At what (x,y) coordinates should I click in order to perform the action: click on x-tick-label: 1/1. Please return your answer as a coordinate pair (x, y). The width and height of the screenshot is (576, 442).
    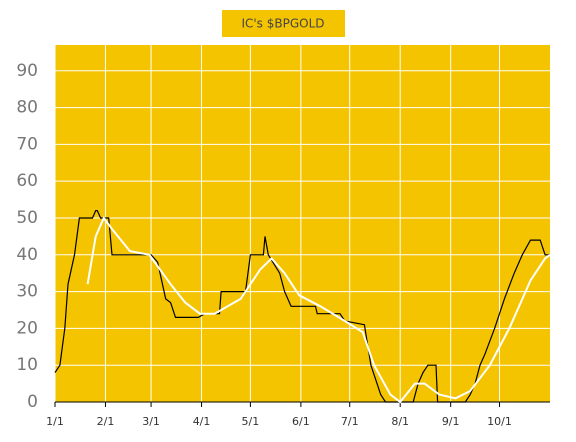
    Looking at the image, I should click on (55, 421).